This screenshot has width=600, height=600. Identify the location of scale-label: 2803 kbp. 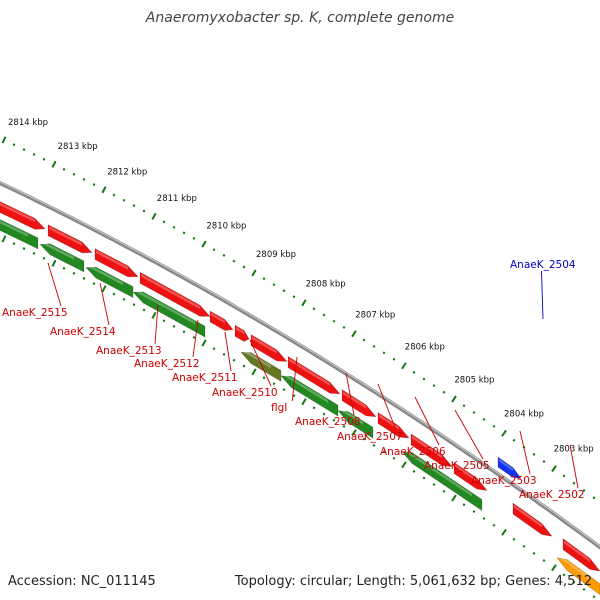
(574, 449).